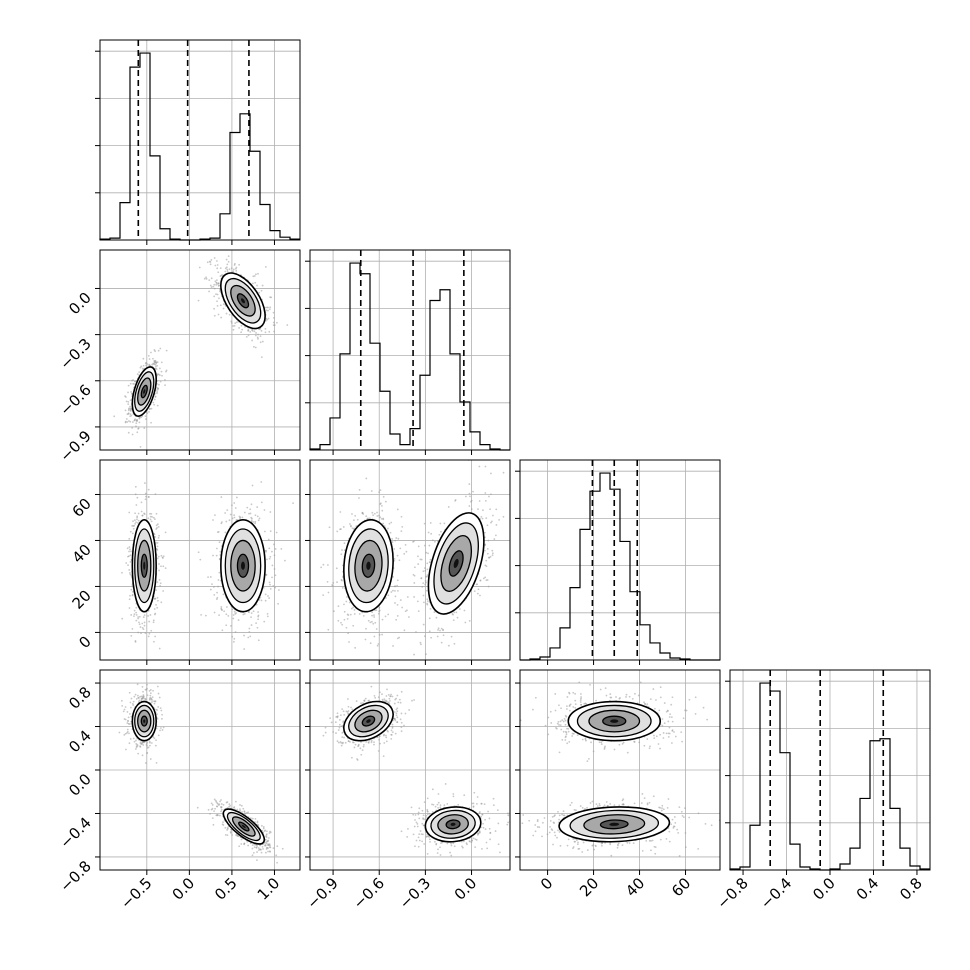  I want to click on panel-frame, so click(830, 770).